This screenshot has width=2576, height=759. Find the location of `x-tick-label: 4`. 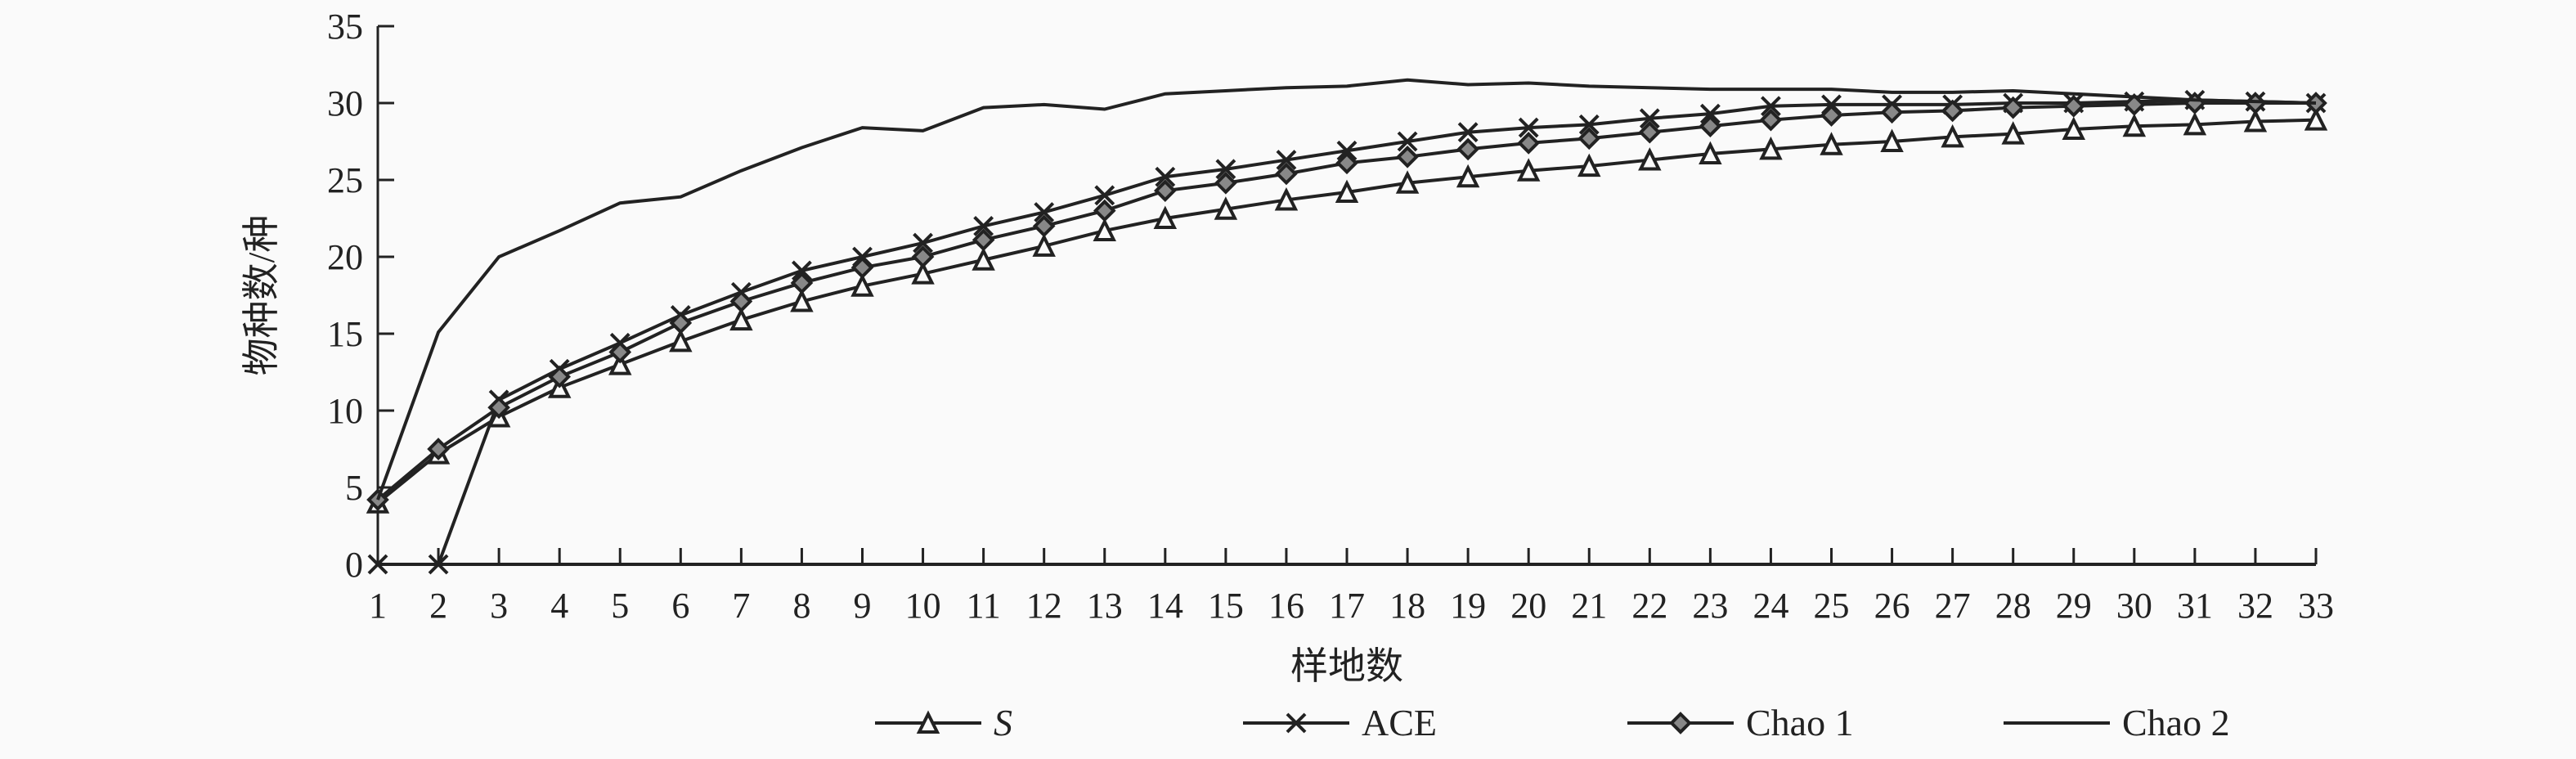

x-tick-label: 4 is located at coordinates (559, 606).